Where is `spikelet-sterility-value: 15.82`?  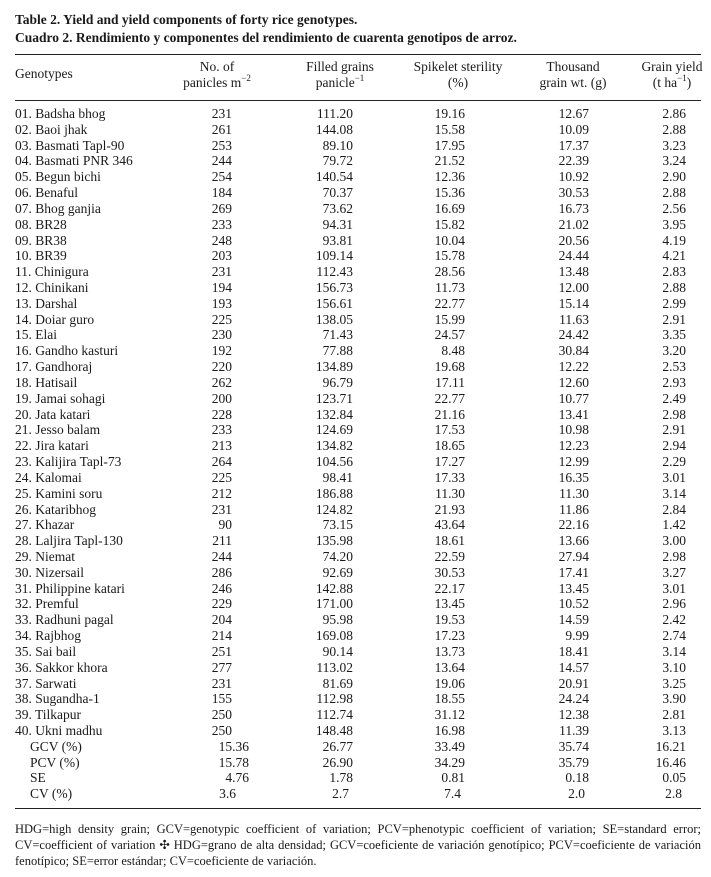
spikelet-sterility-value: 15.82 is located at coordinates (449, 224).